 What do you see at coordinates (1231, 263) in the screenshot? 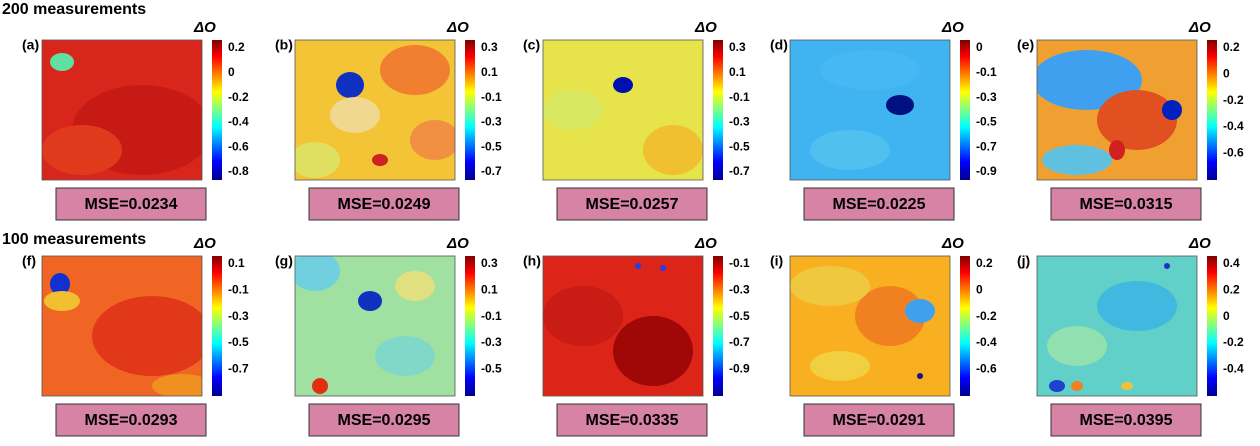
I see `colorbar-tick: 0.4` at bounding box center [1231, 263].